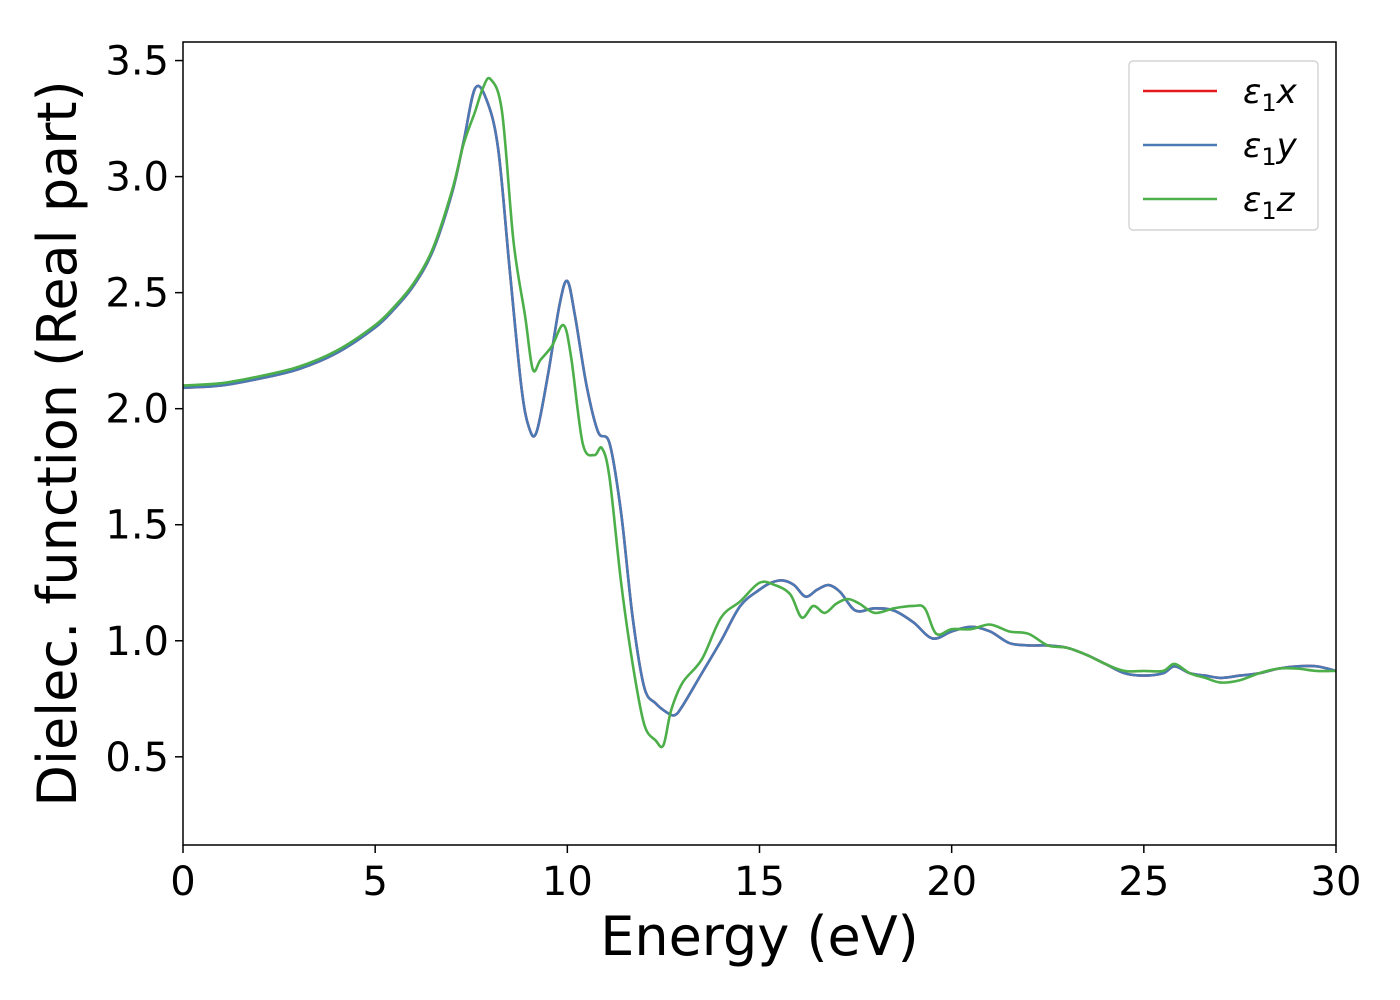 Image resolution: width=1400 pixels, height=1000 pixels. What do you see at coordinates (759, 936) in the screenshot?
I see `x-axis-label: Energy (eV)` at bounding box center [759, 936].